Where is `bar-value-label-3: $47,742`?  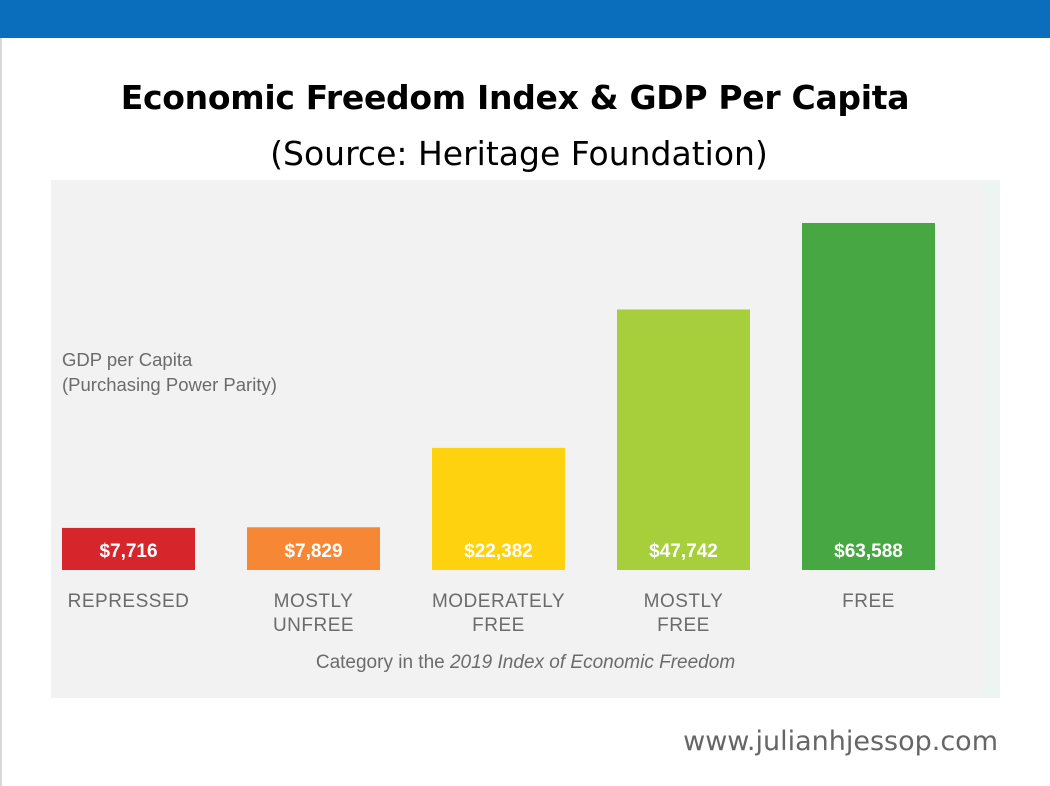
bar-value-label-3: $47,742 is located at coordinates (683, 551).